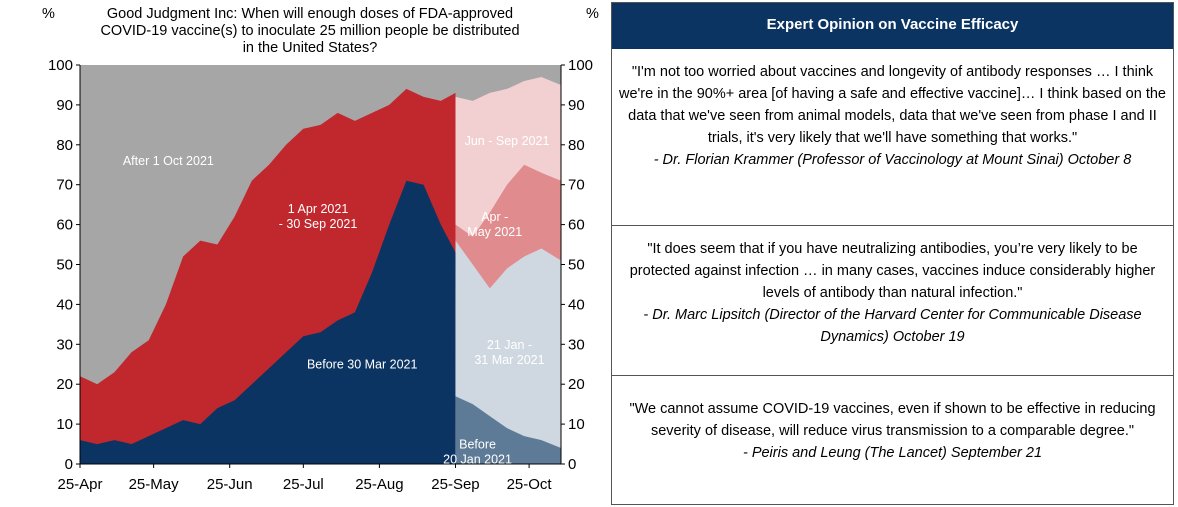  What do you see at coordinates (477, 460) in the screenshot?
I see `area-label: 20 Jan 2021` at bounding box center [477, 460].